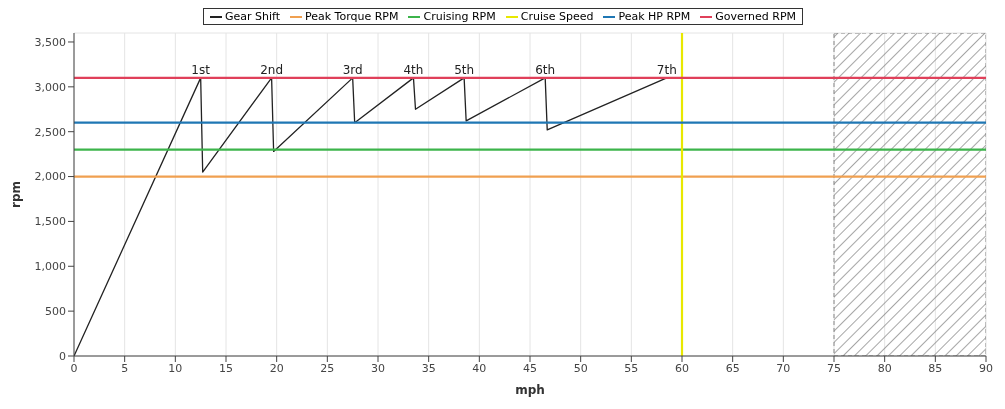 The image size is (1005, 409). Describe the element at coordinates (935, 368) in the screenshot. I see `x-tick-label: 85` at that location.